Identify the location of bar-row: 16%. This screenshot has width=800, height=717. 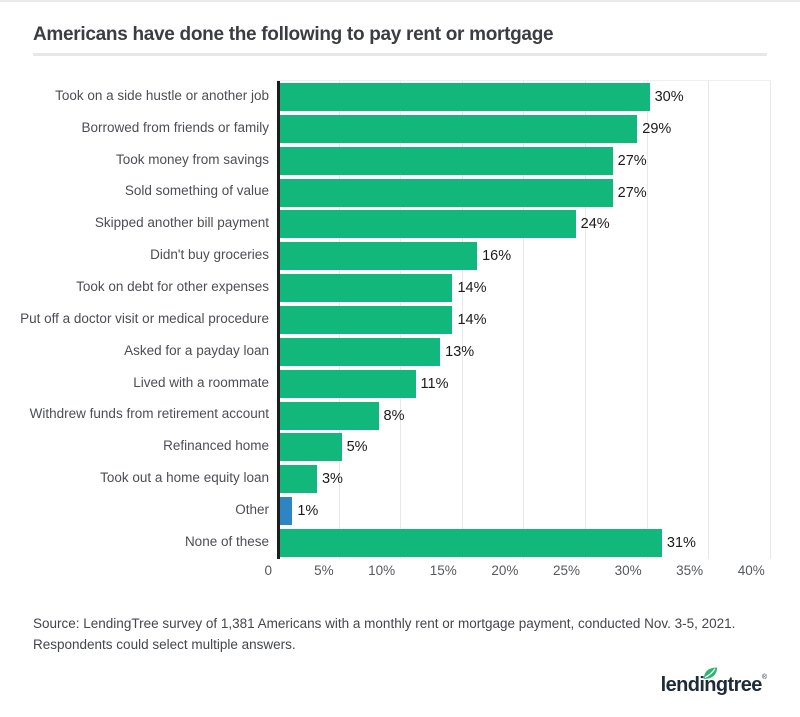
(524, 256).